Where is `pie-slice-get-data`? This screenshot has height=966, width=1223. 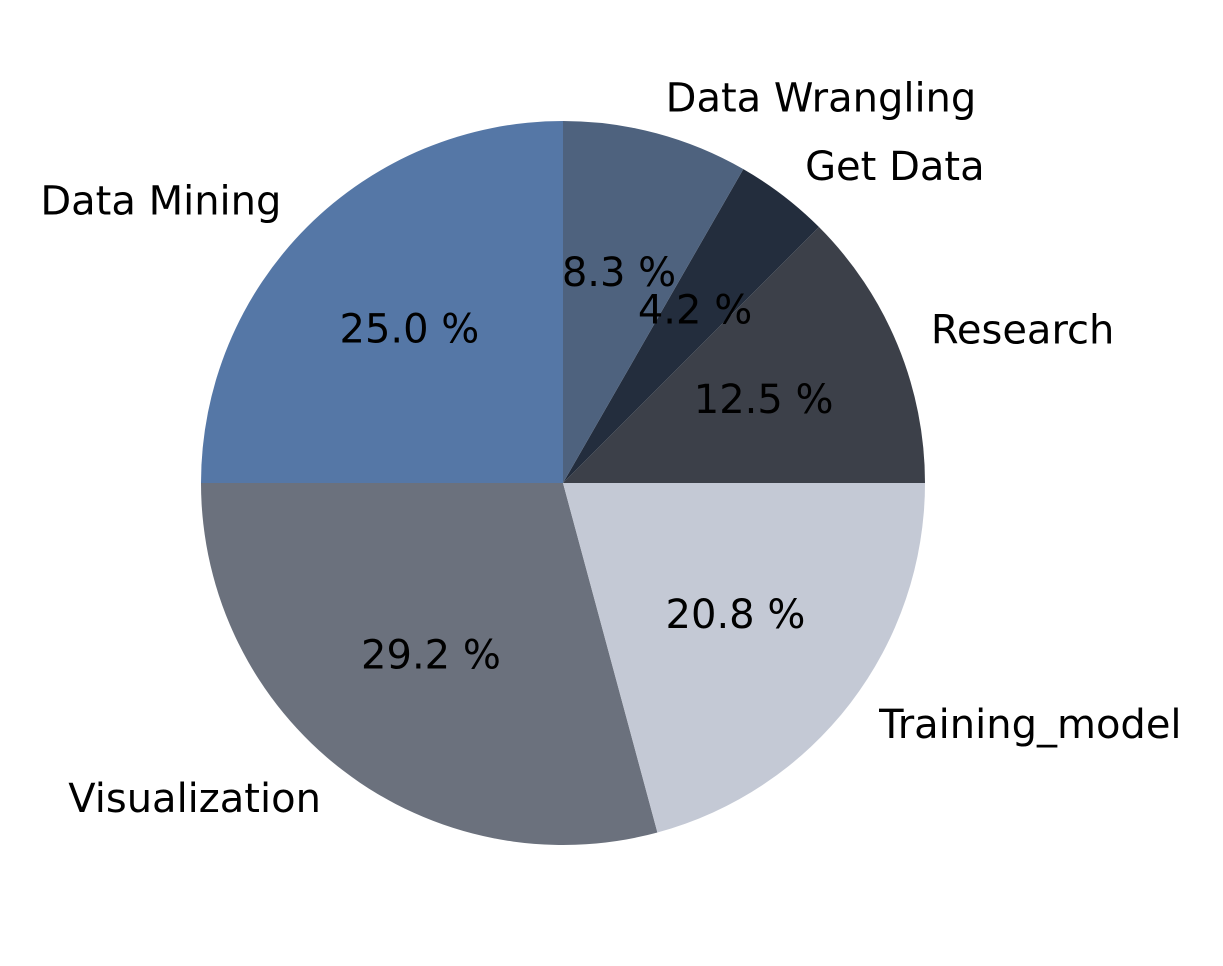 pie-slice-get-data is located at coordinates (691, 326).